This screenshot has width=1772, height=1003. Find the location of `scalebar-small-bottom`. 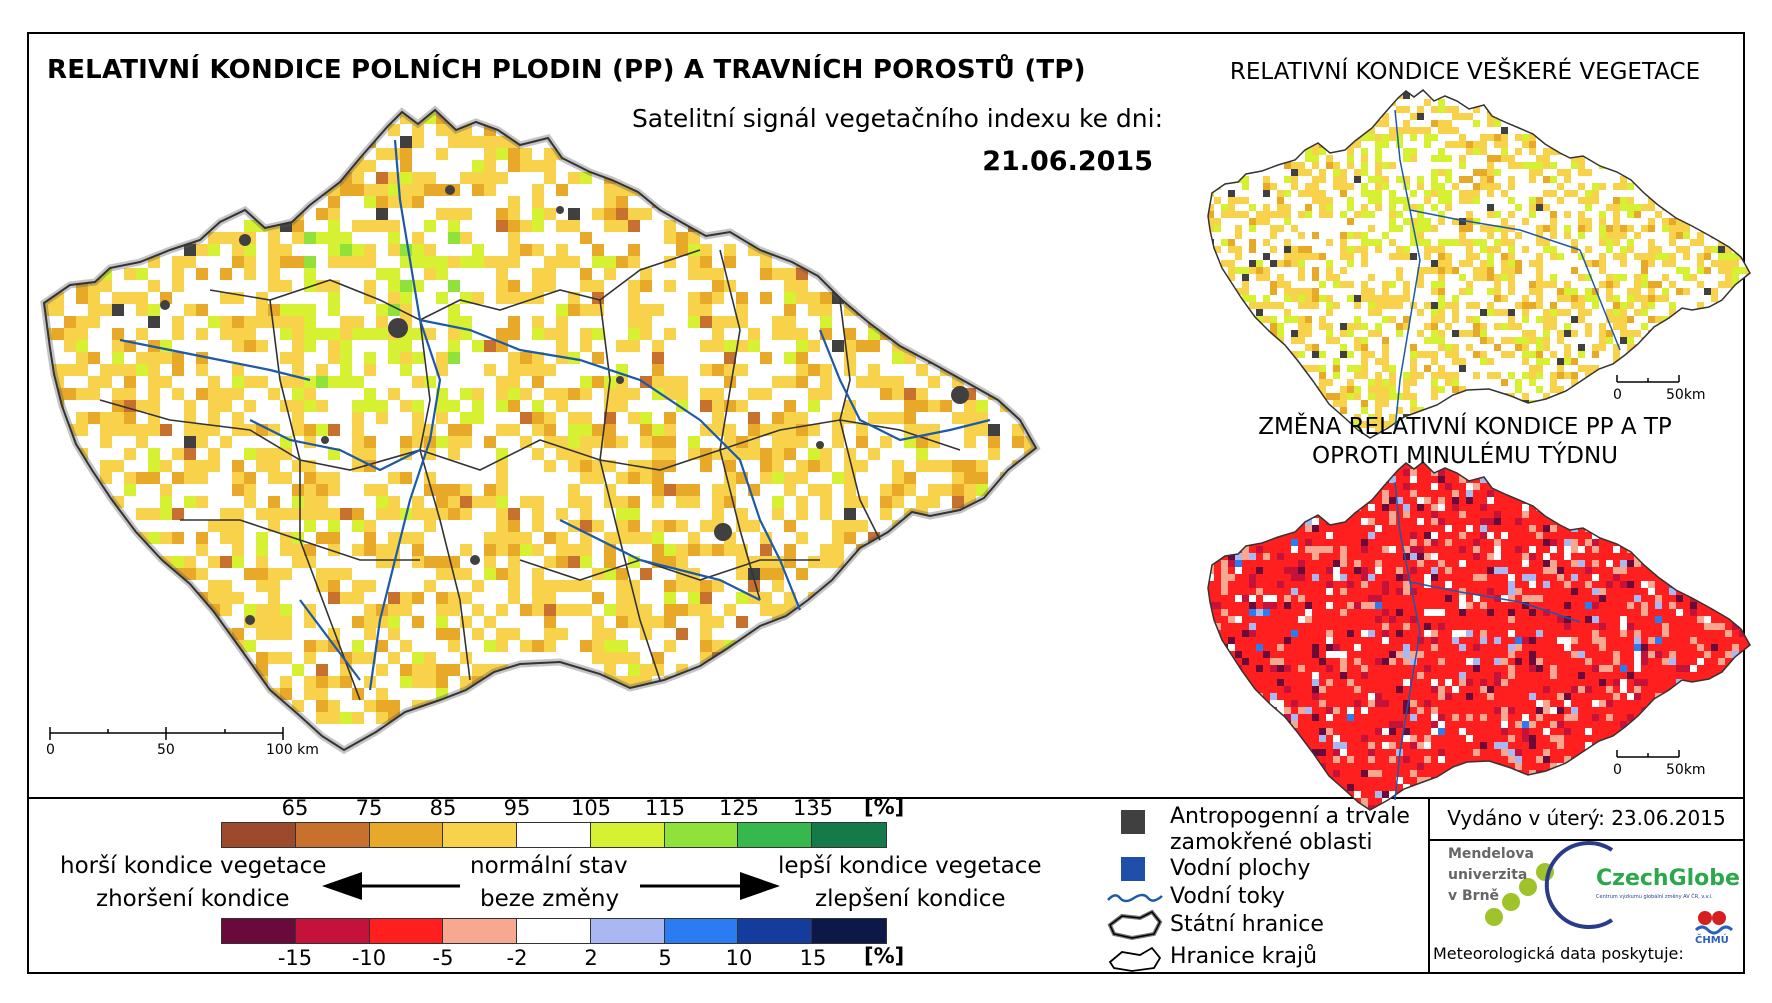

scalebar-small-bottom is located at coordinates (1648, 754).